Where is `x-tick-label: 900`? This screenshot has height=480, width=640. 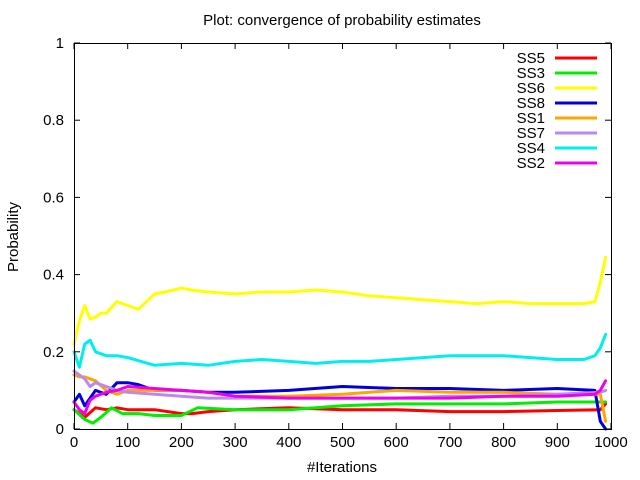 x-tick-label: 900 is located at coordinates (557, 442).